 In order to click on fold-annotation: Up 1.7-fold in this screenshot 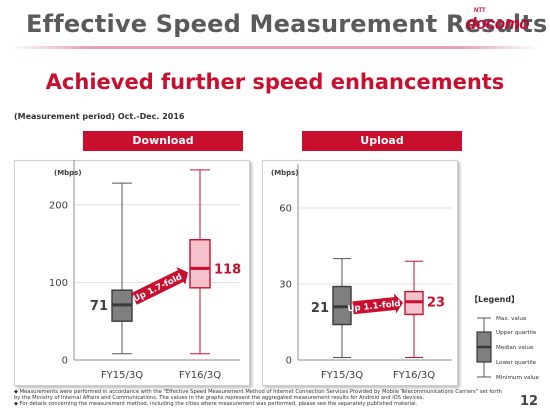, I will do `click(158, 288)`.